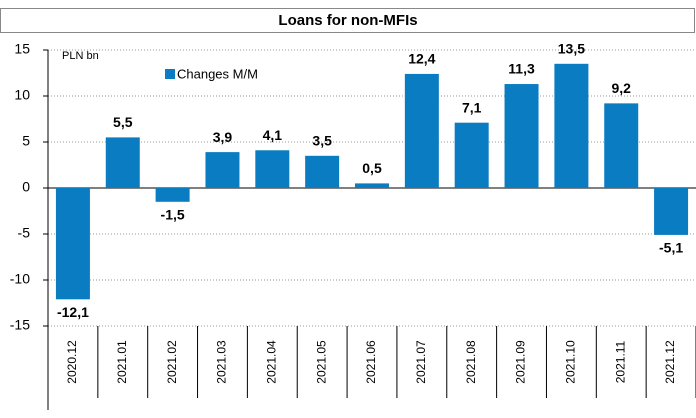 This screenshot has height=418, width=696. What do you see at coordinates (22, 95) in the screenshot?
I see `y-tick-label: 10` at bounding box center [22, 95].